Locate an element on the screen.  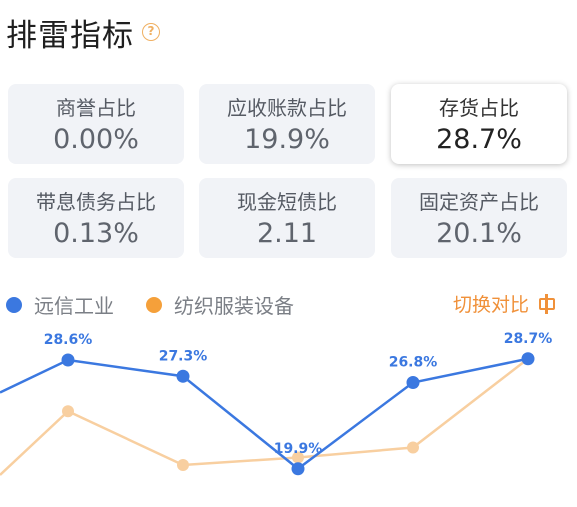
card-label: 固定资产占比 is located at coordinates (479, 202).